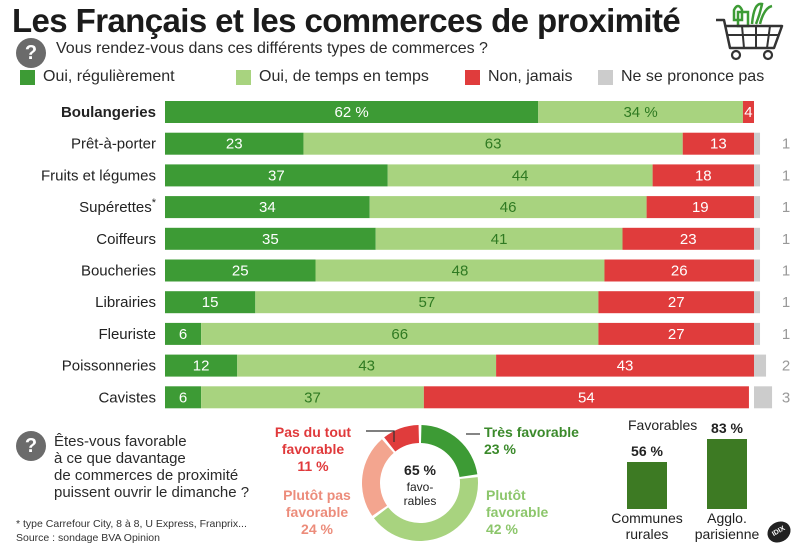 The width and height of the screenshot is (800, 546). What do you see at coordinates (108, 112) in the screenshot?
I see `category-label: Boulangeries` at bounding box center [108, 112].